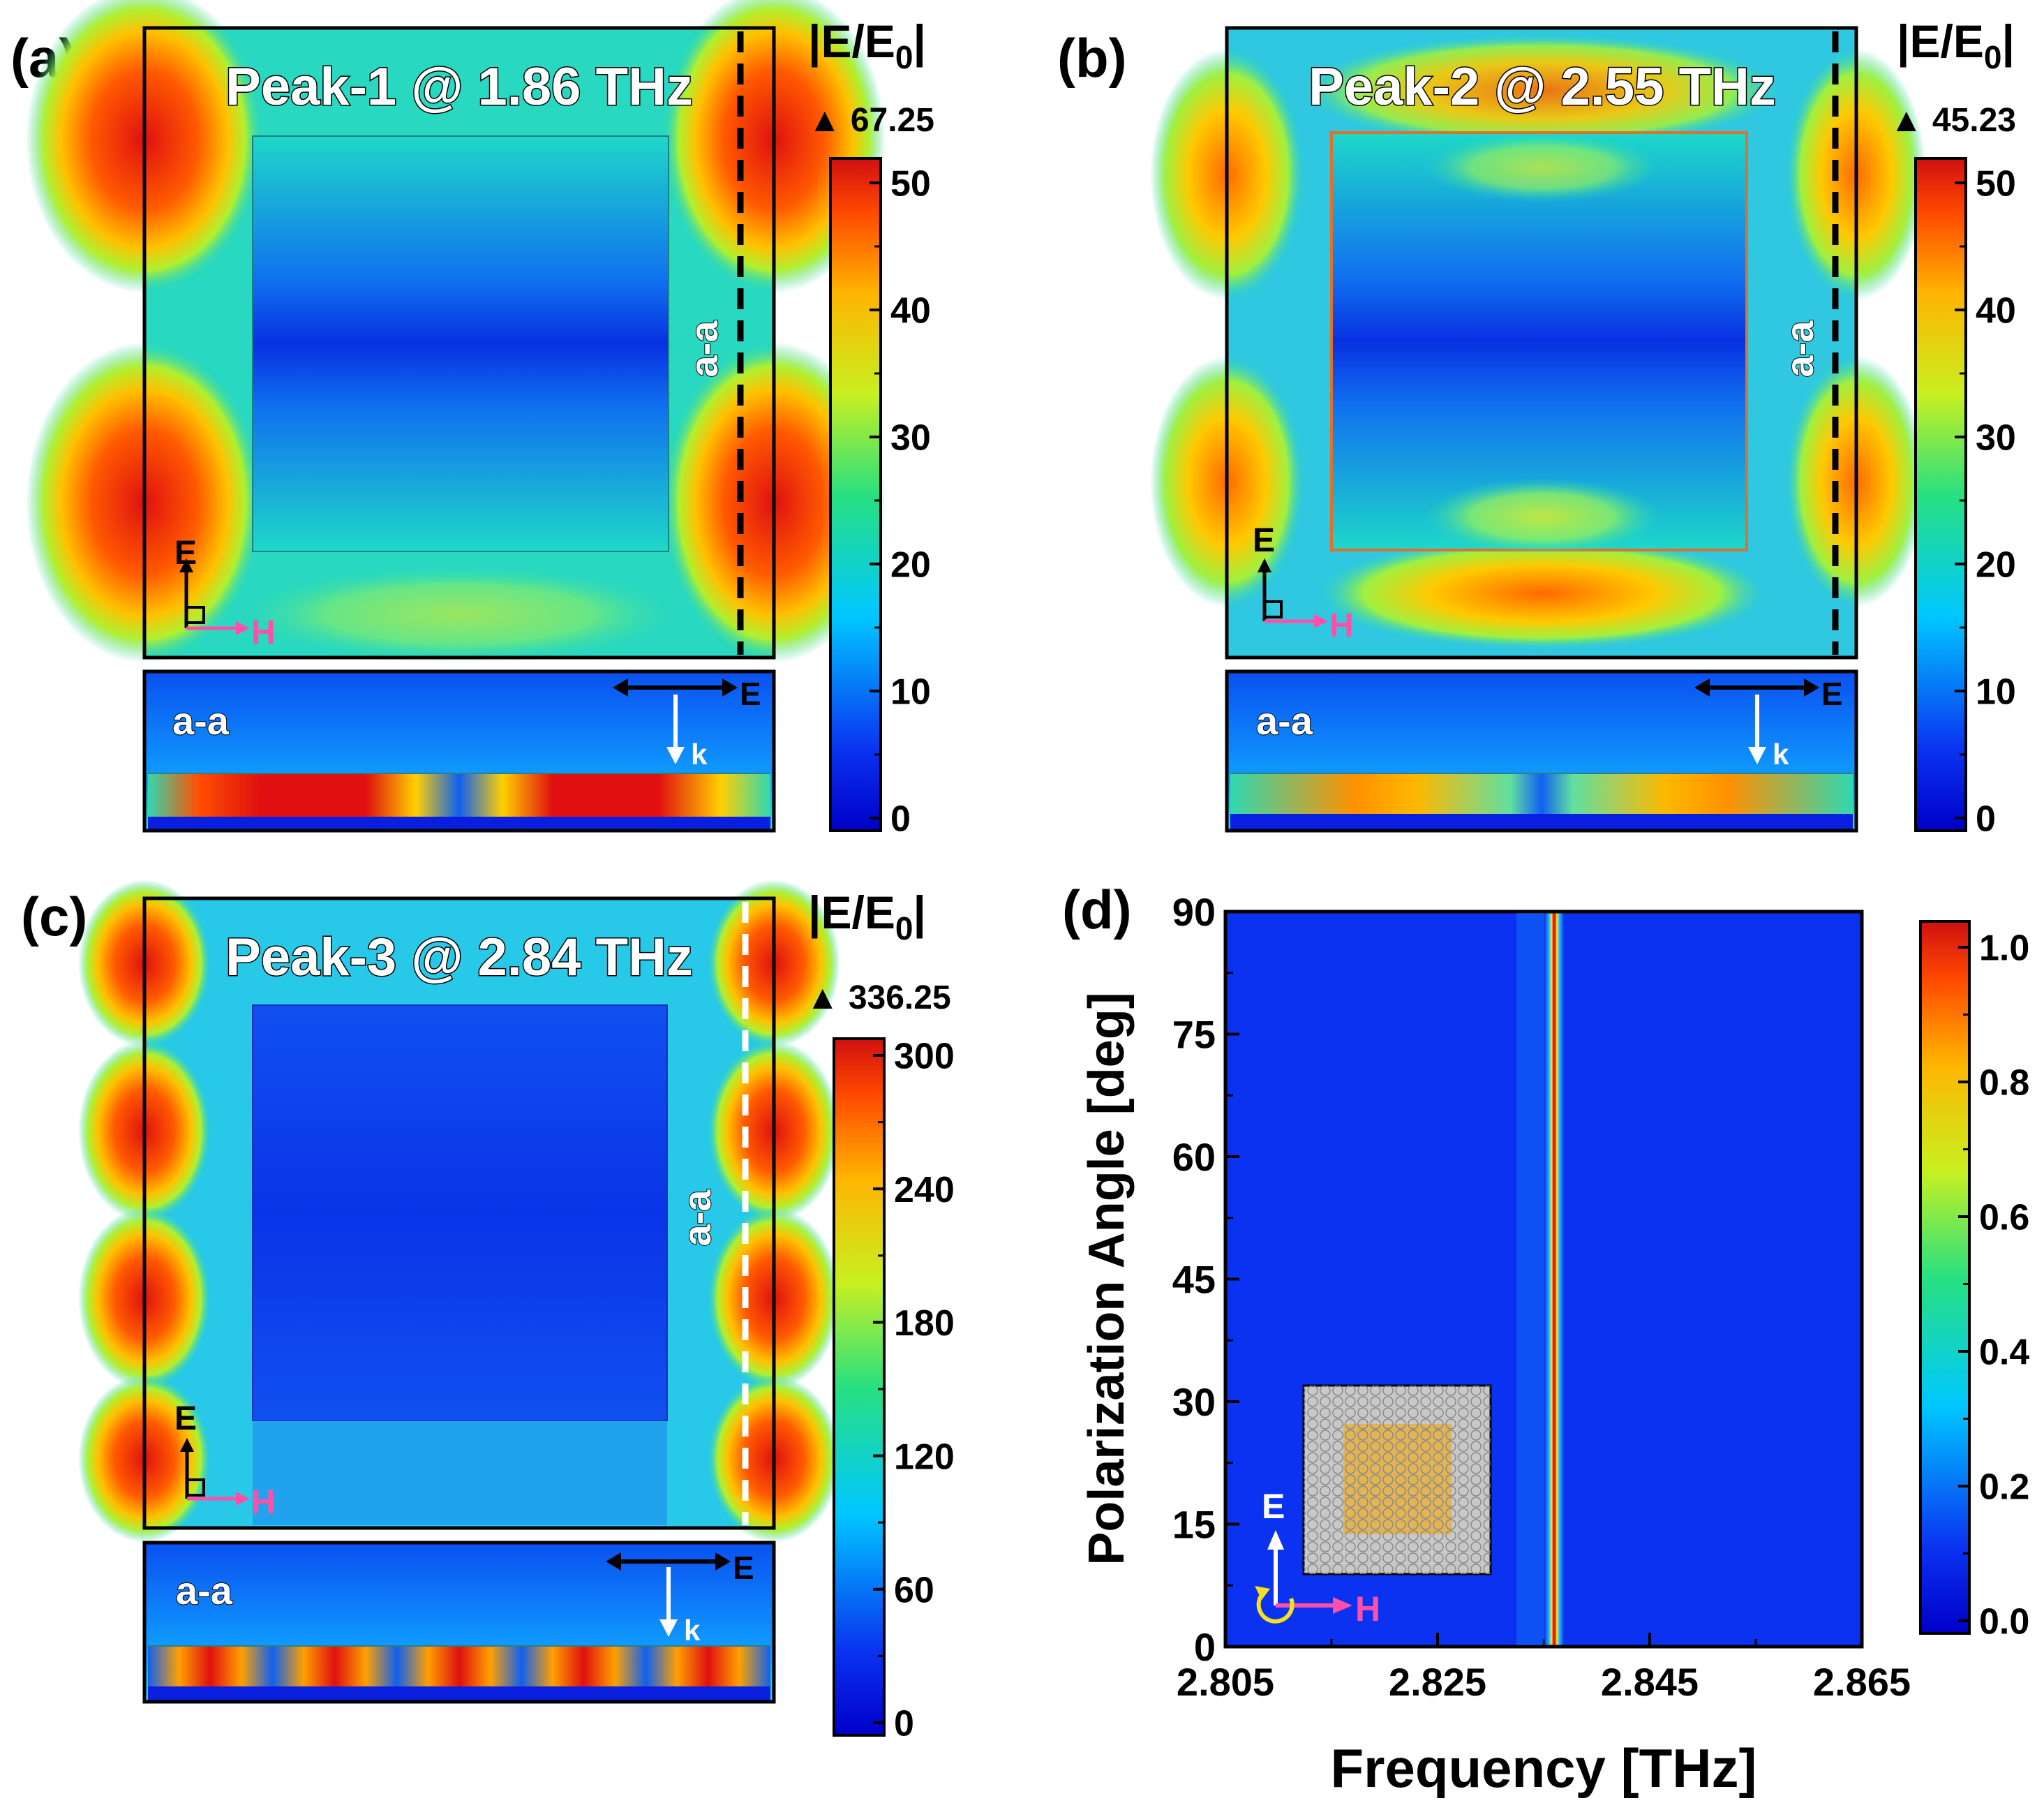  I want to click on panel-b-max: ▲ 45.23, so click(1953, 120).